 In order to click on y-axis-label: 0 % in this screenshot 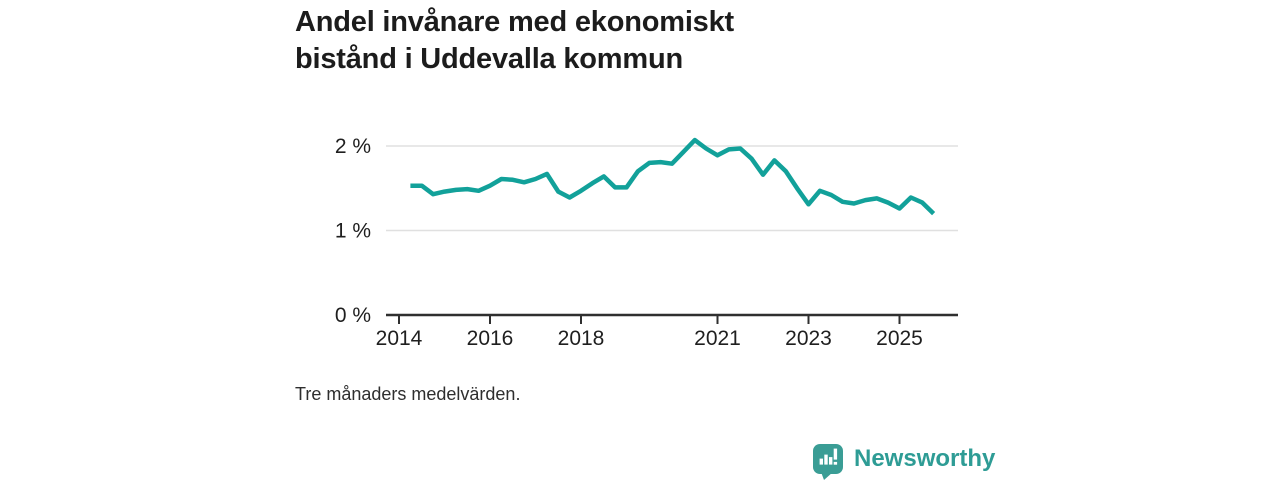, I will do `click(353, 315)`.